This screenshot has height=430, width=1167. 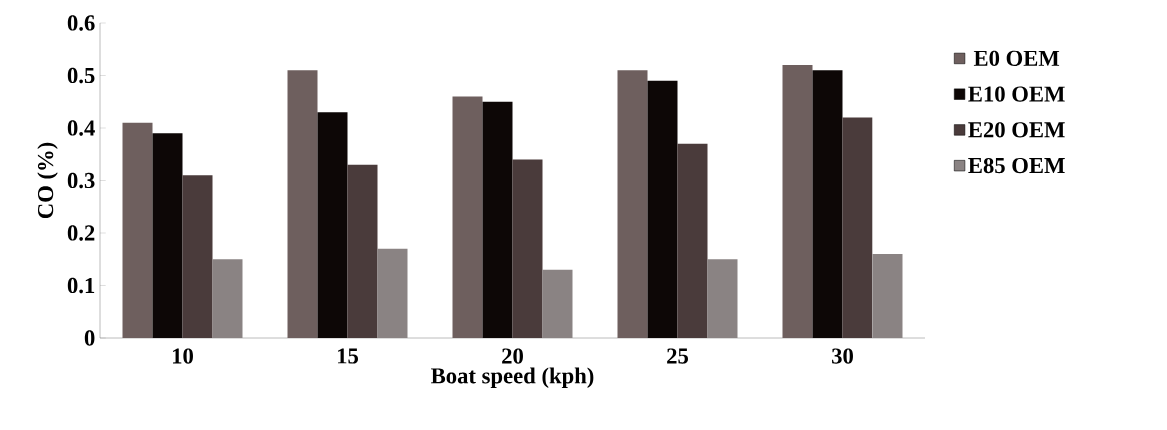 What do you see at coordinates (1016, 58) in the screenshot?
I see `legend-label: E0 OEM` at bounding box center [1016, 58].